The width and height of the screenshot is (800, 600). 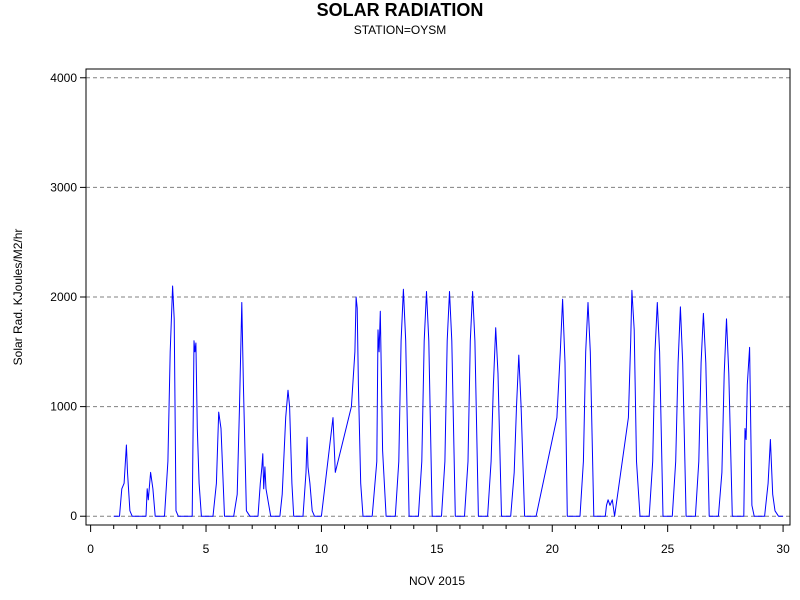 What do you see at coordinates (73, 516) in the screenshot?
I see `y-tick-label: 0` at bounding box center [73, 516].